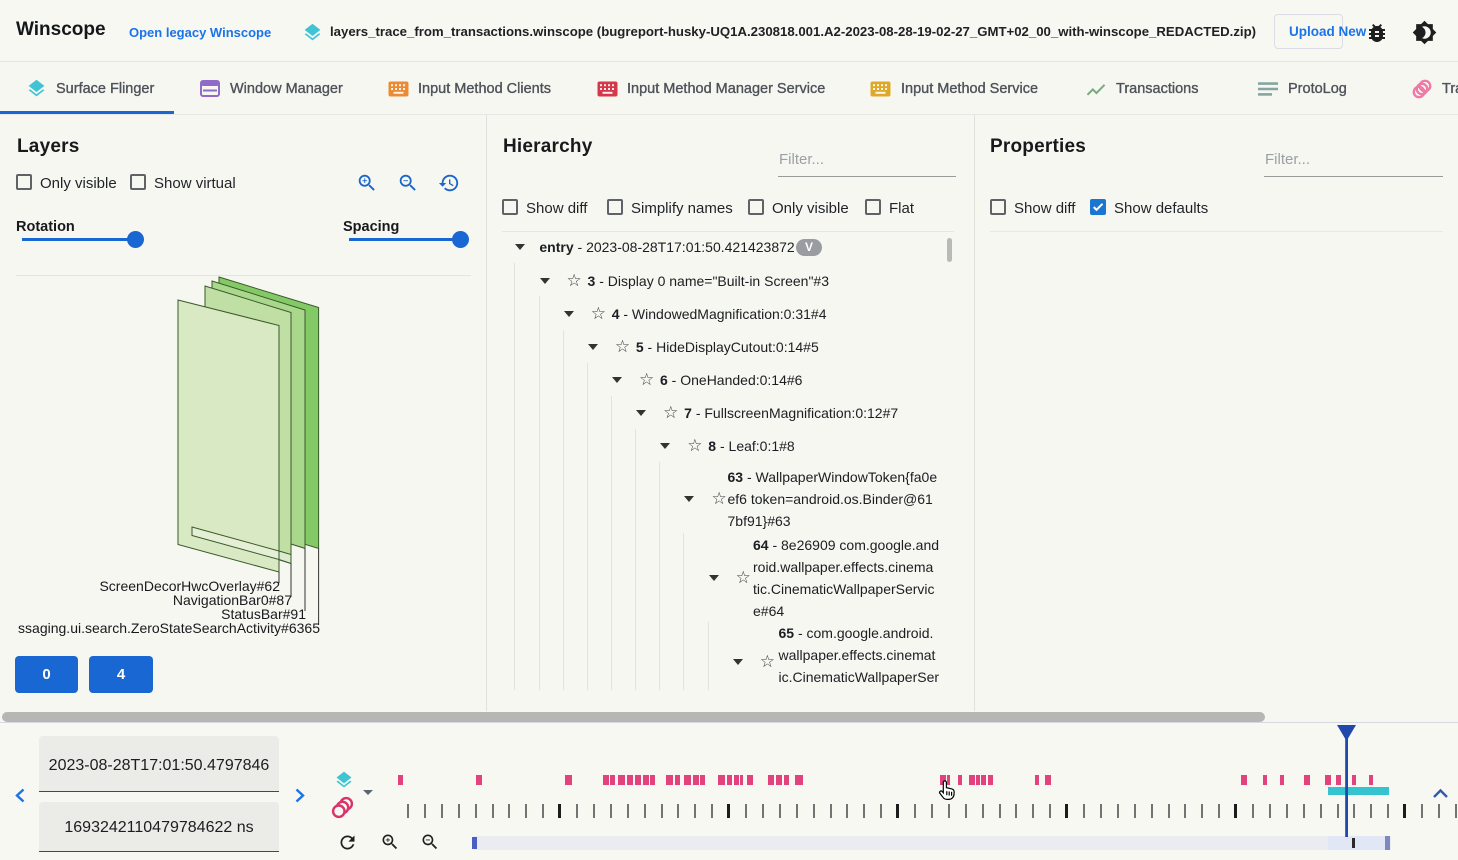 This screenshot has height=860, width=1458. I want to click on svg-text: StatusBar#91, so click(263, 614).